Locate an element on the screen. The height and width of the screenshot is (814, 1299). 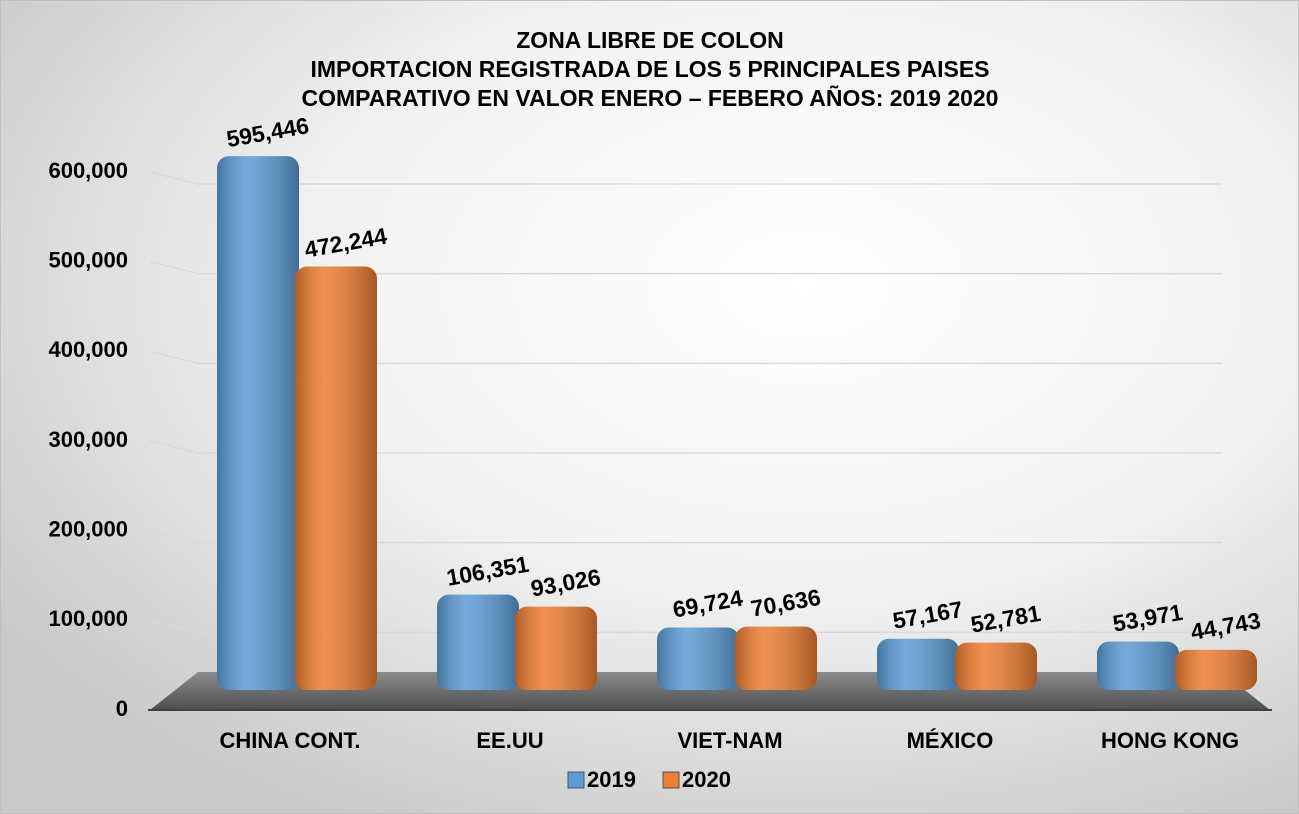
y-tick-label: 0 is located at coordinates (122, 708).